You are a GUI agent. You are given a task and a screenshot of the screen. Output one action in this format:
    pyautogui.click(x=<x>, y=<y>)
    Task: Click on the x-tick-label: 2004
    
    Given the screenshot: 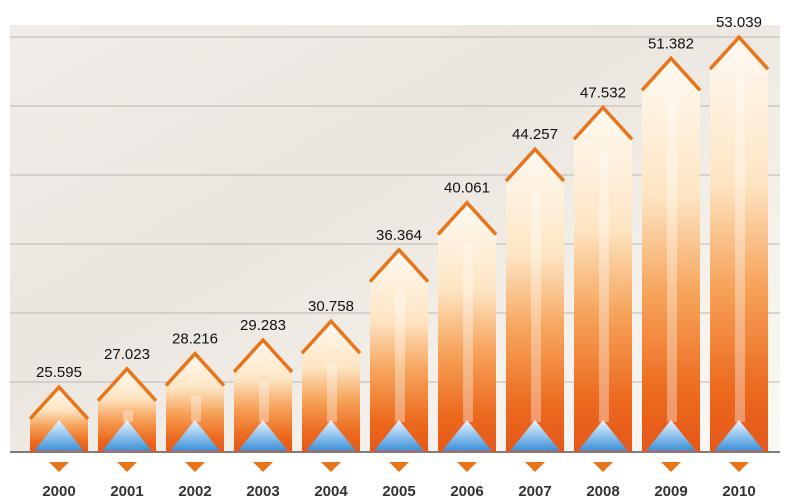 What is the action you would take?
    pyautogui.click(x=331, y=491)
    